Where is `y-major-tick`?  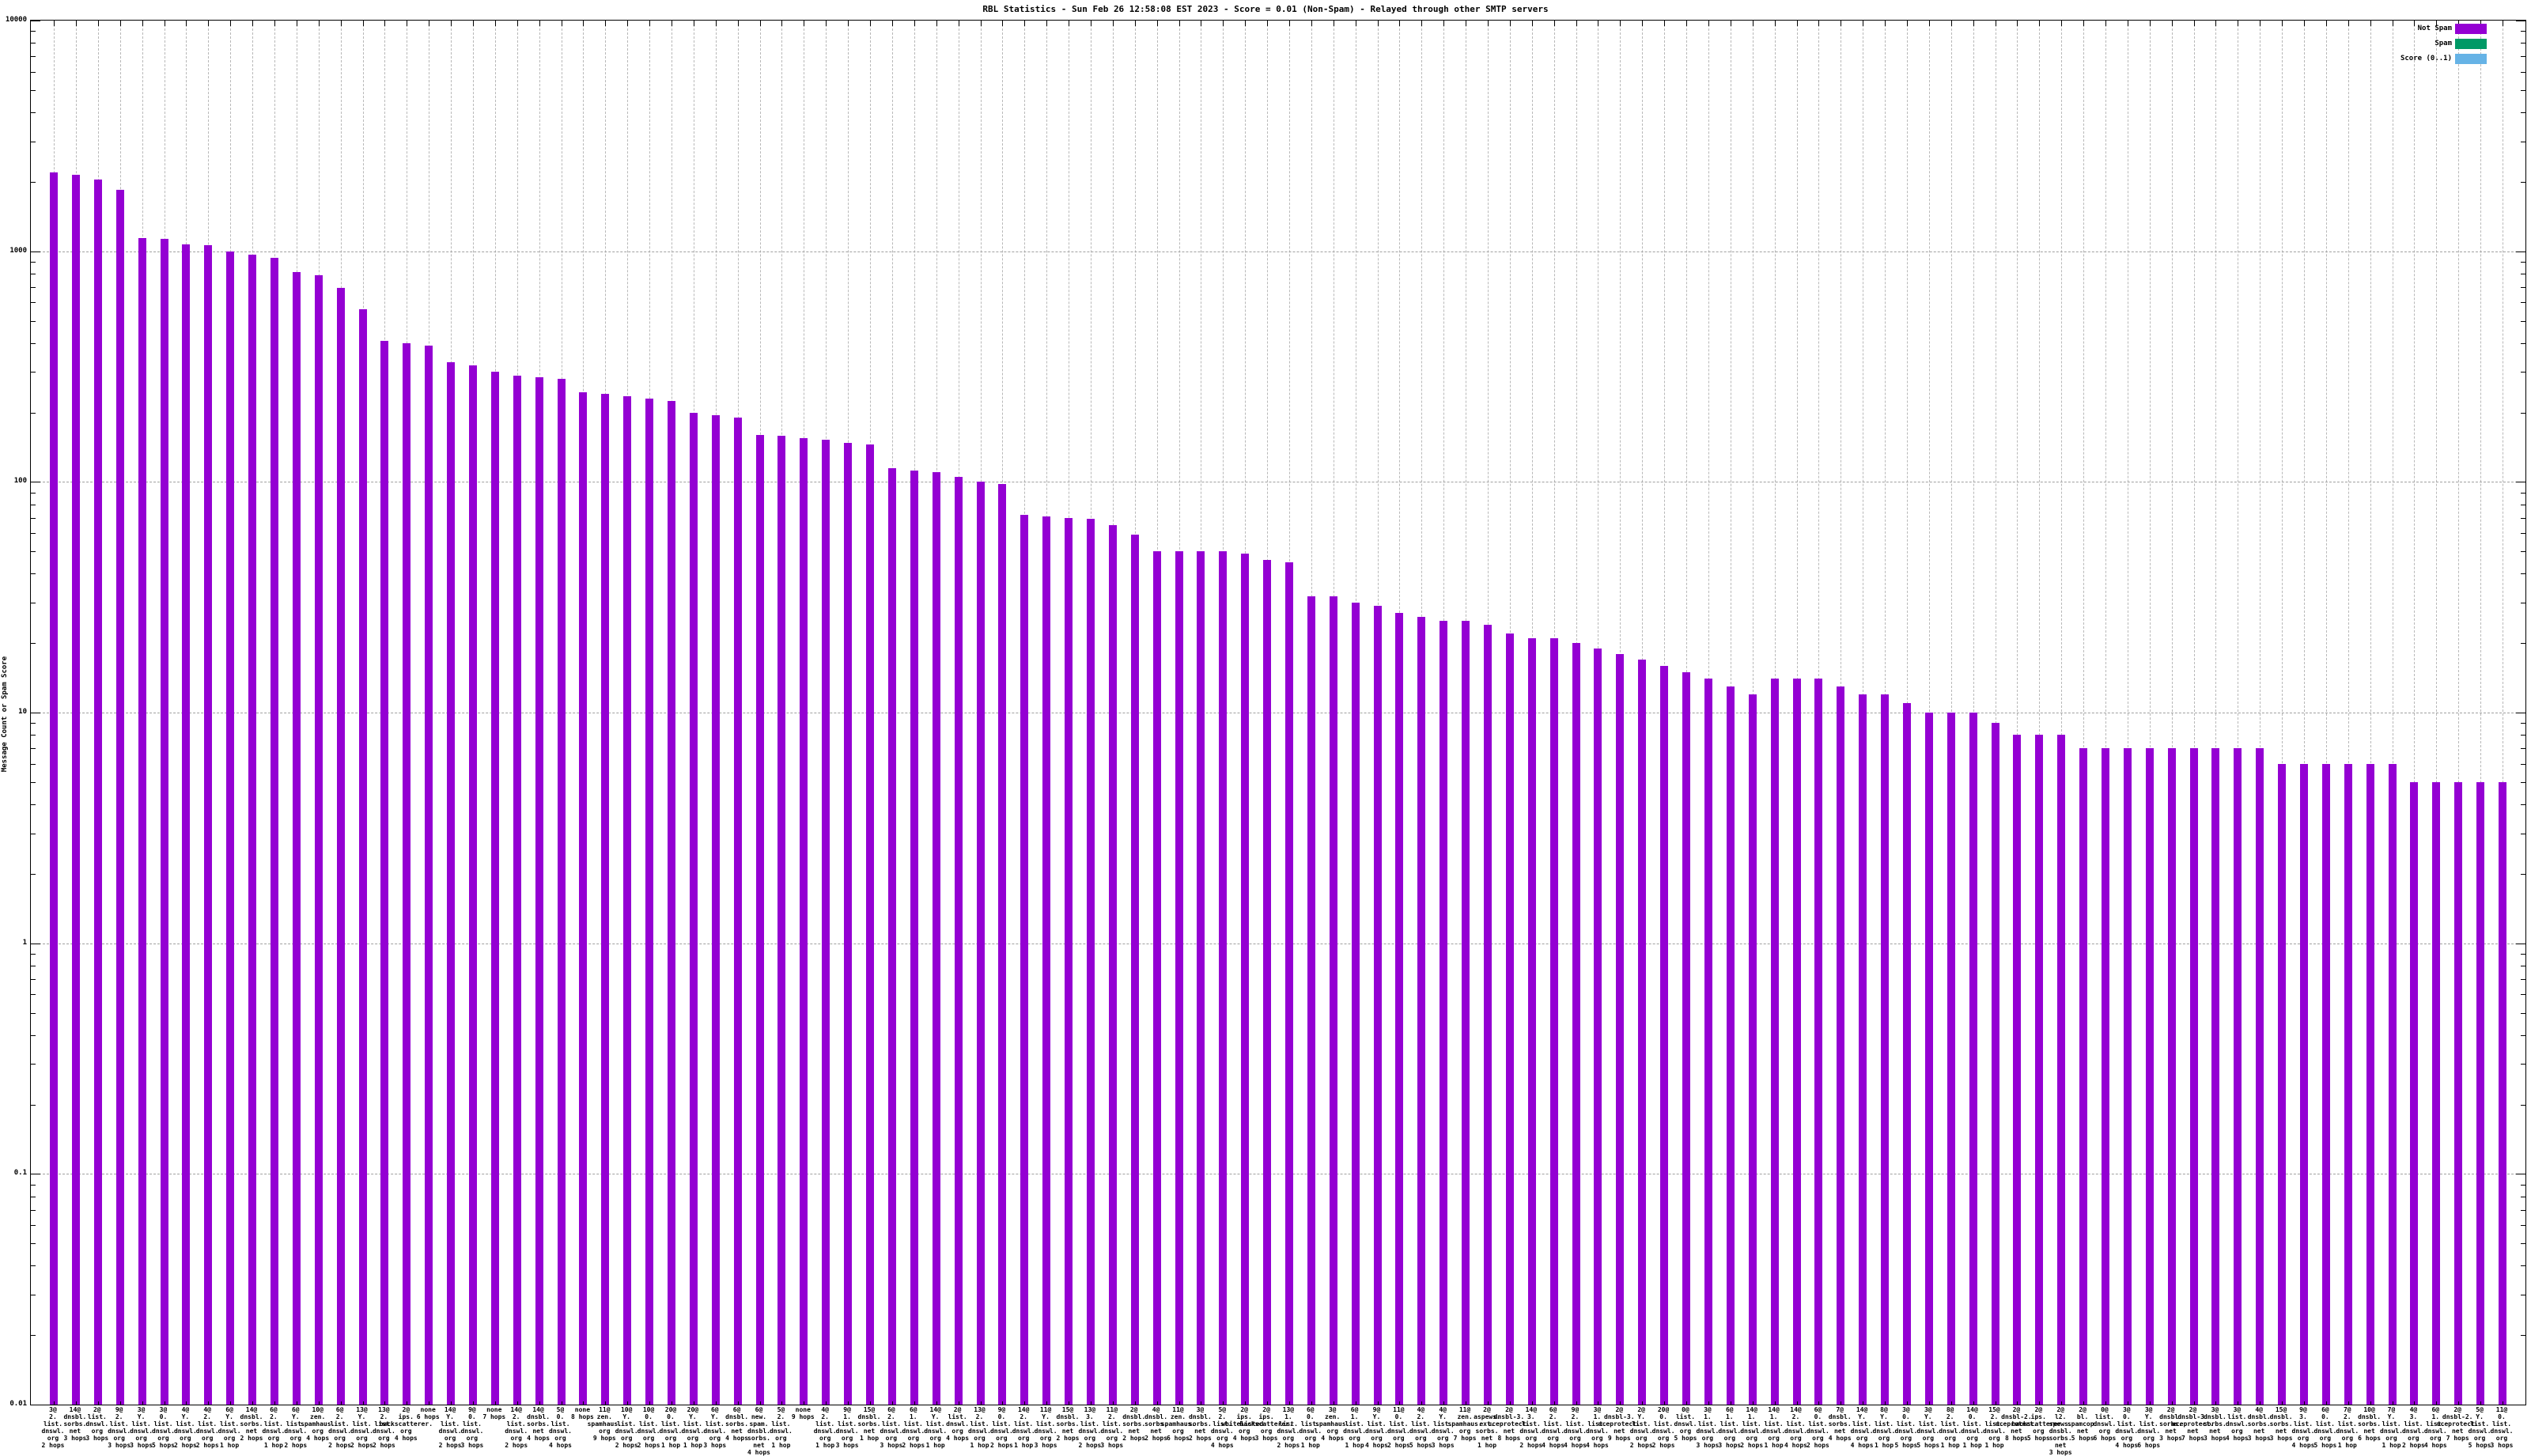
y-major-tick is located at coordinates (2520, 251).